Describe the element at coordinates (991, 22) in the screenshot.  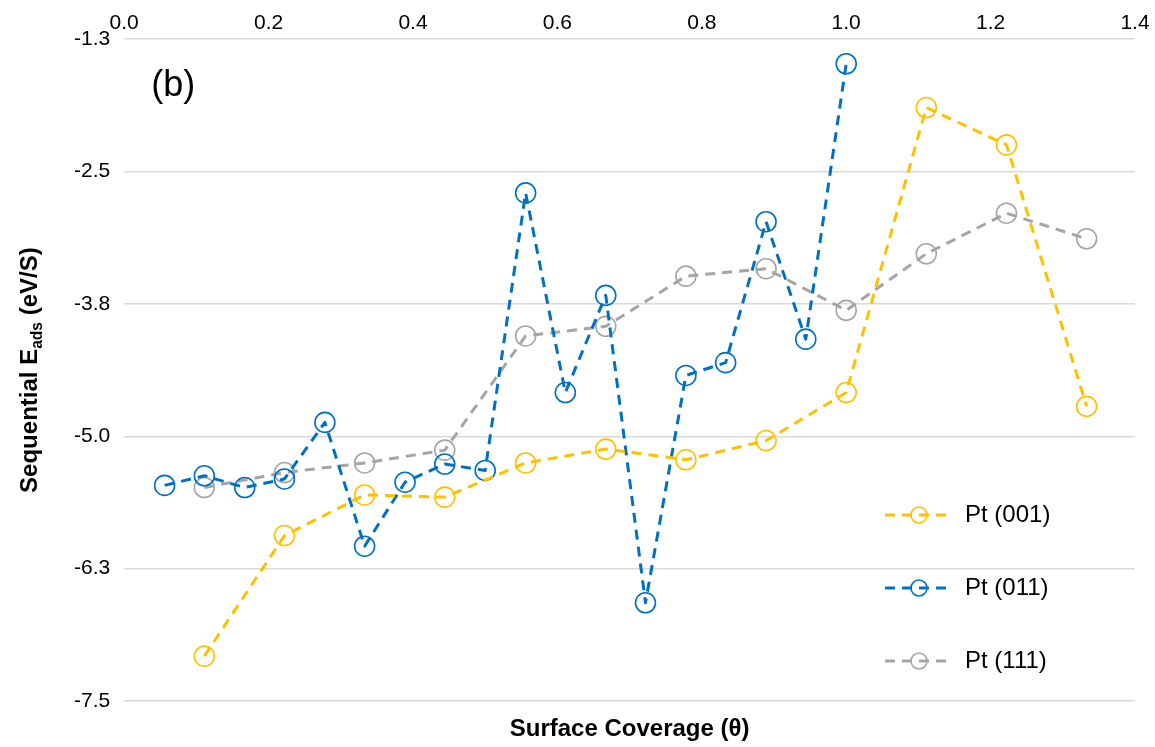
I see `x-tick-label: 1.2` at that location.